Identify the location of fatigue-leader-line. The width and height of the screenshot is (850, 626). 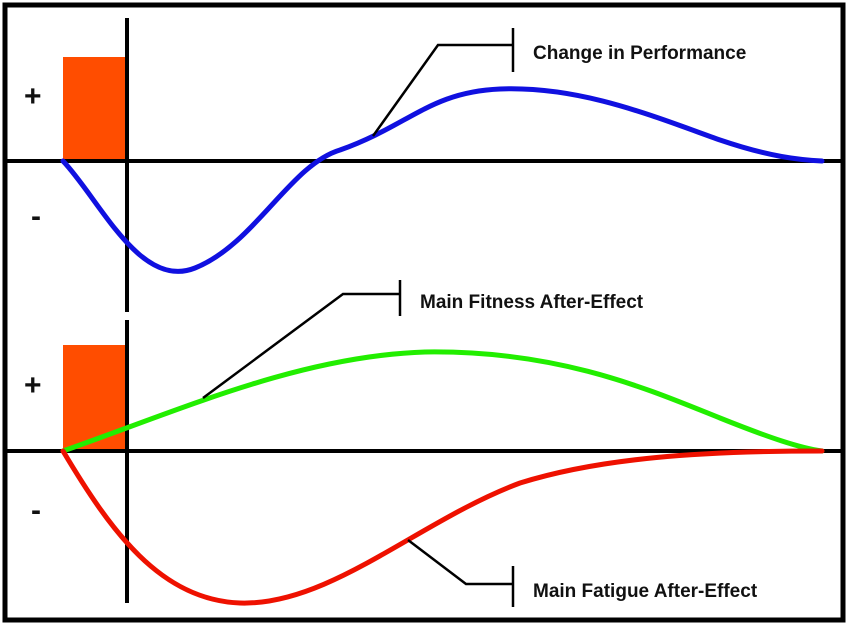
(460, 562).